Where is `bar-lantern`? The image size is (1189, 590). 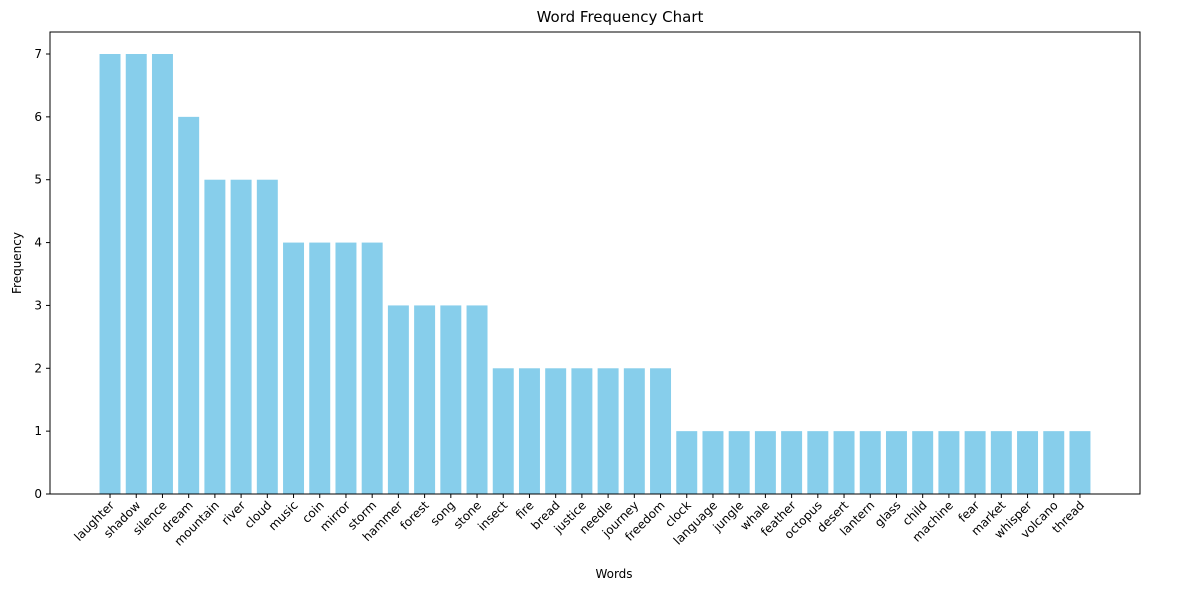
bar-lantern is located at coordinates (870, 462).